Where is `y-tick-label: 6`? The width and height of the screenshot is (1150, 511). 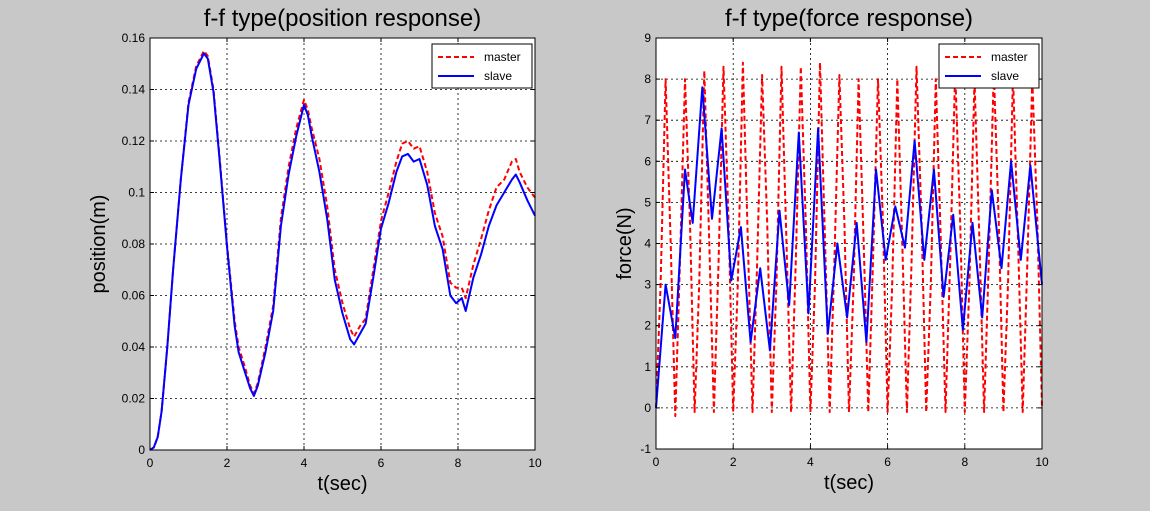
y-tick-label: 6 is located at coordinates (647, 161).